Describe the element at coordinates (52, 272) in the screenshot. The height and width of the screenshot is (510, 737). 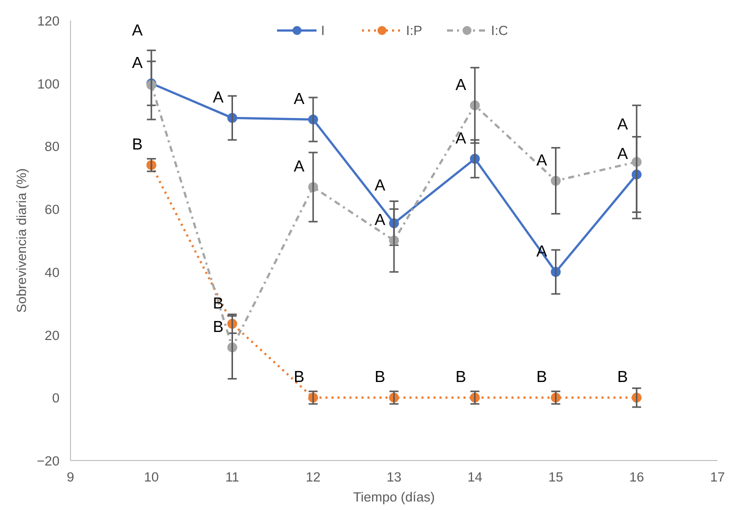
I see `y-tick-label: 40` at that location.